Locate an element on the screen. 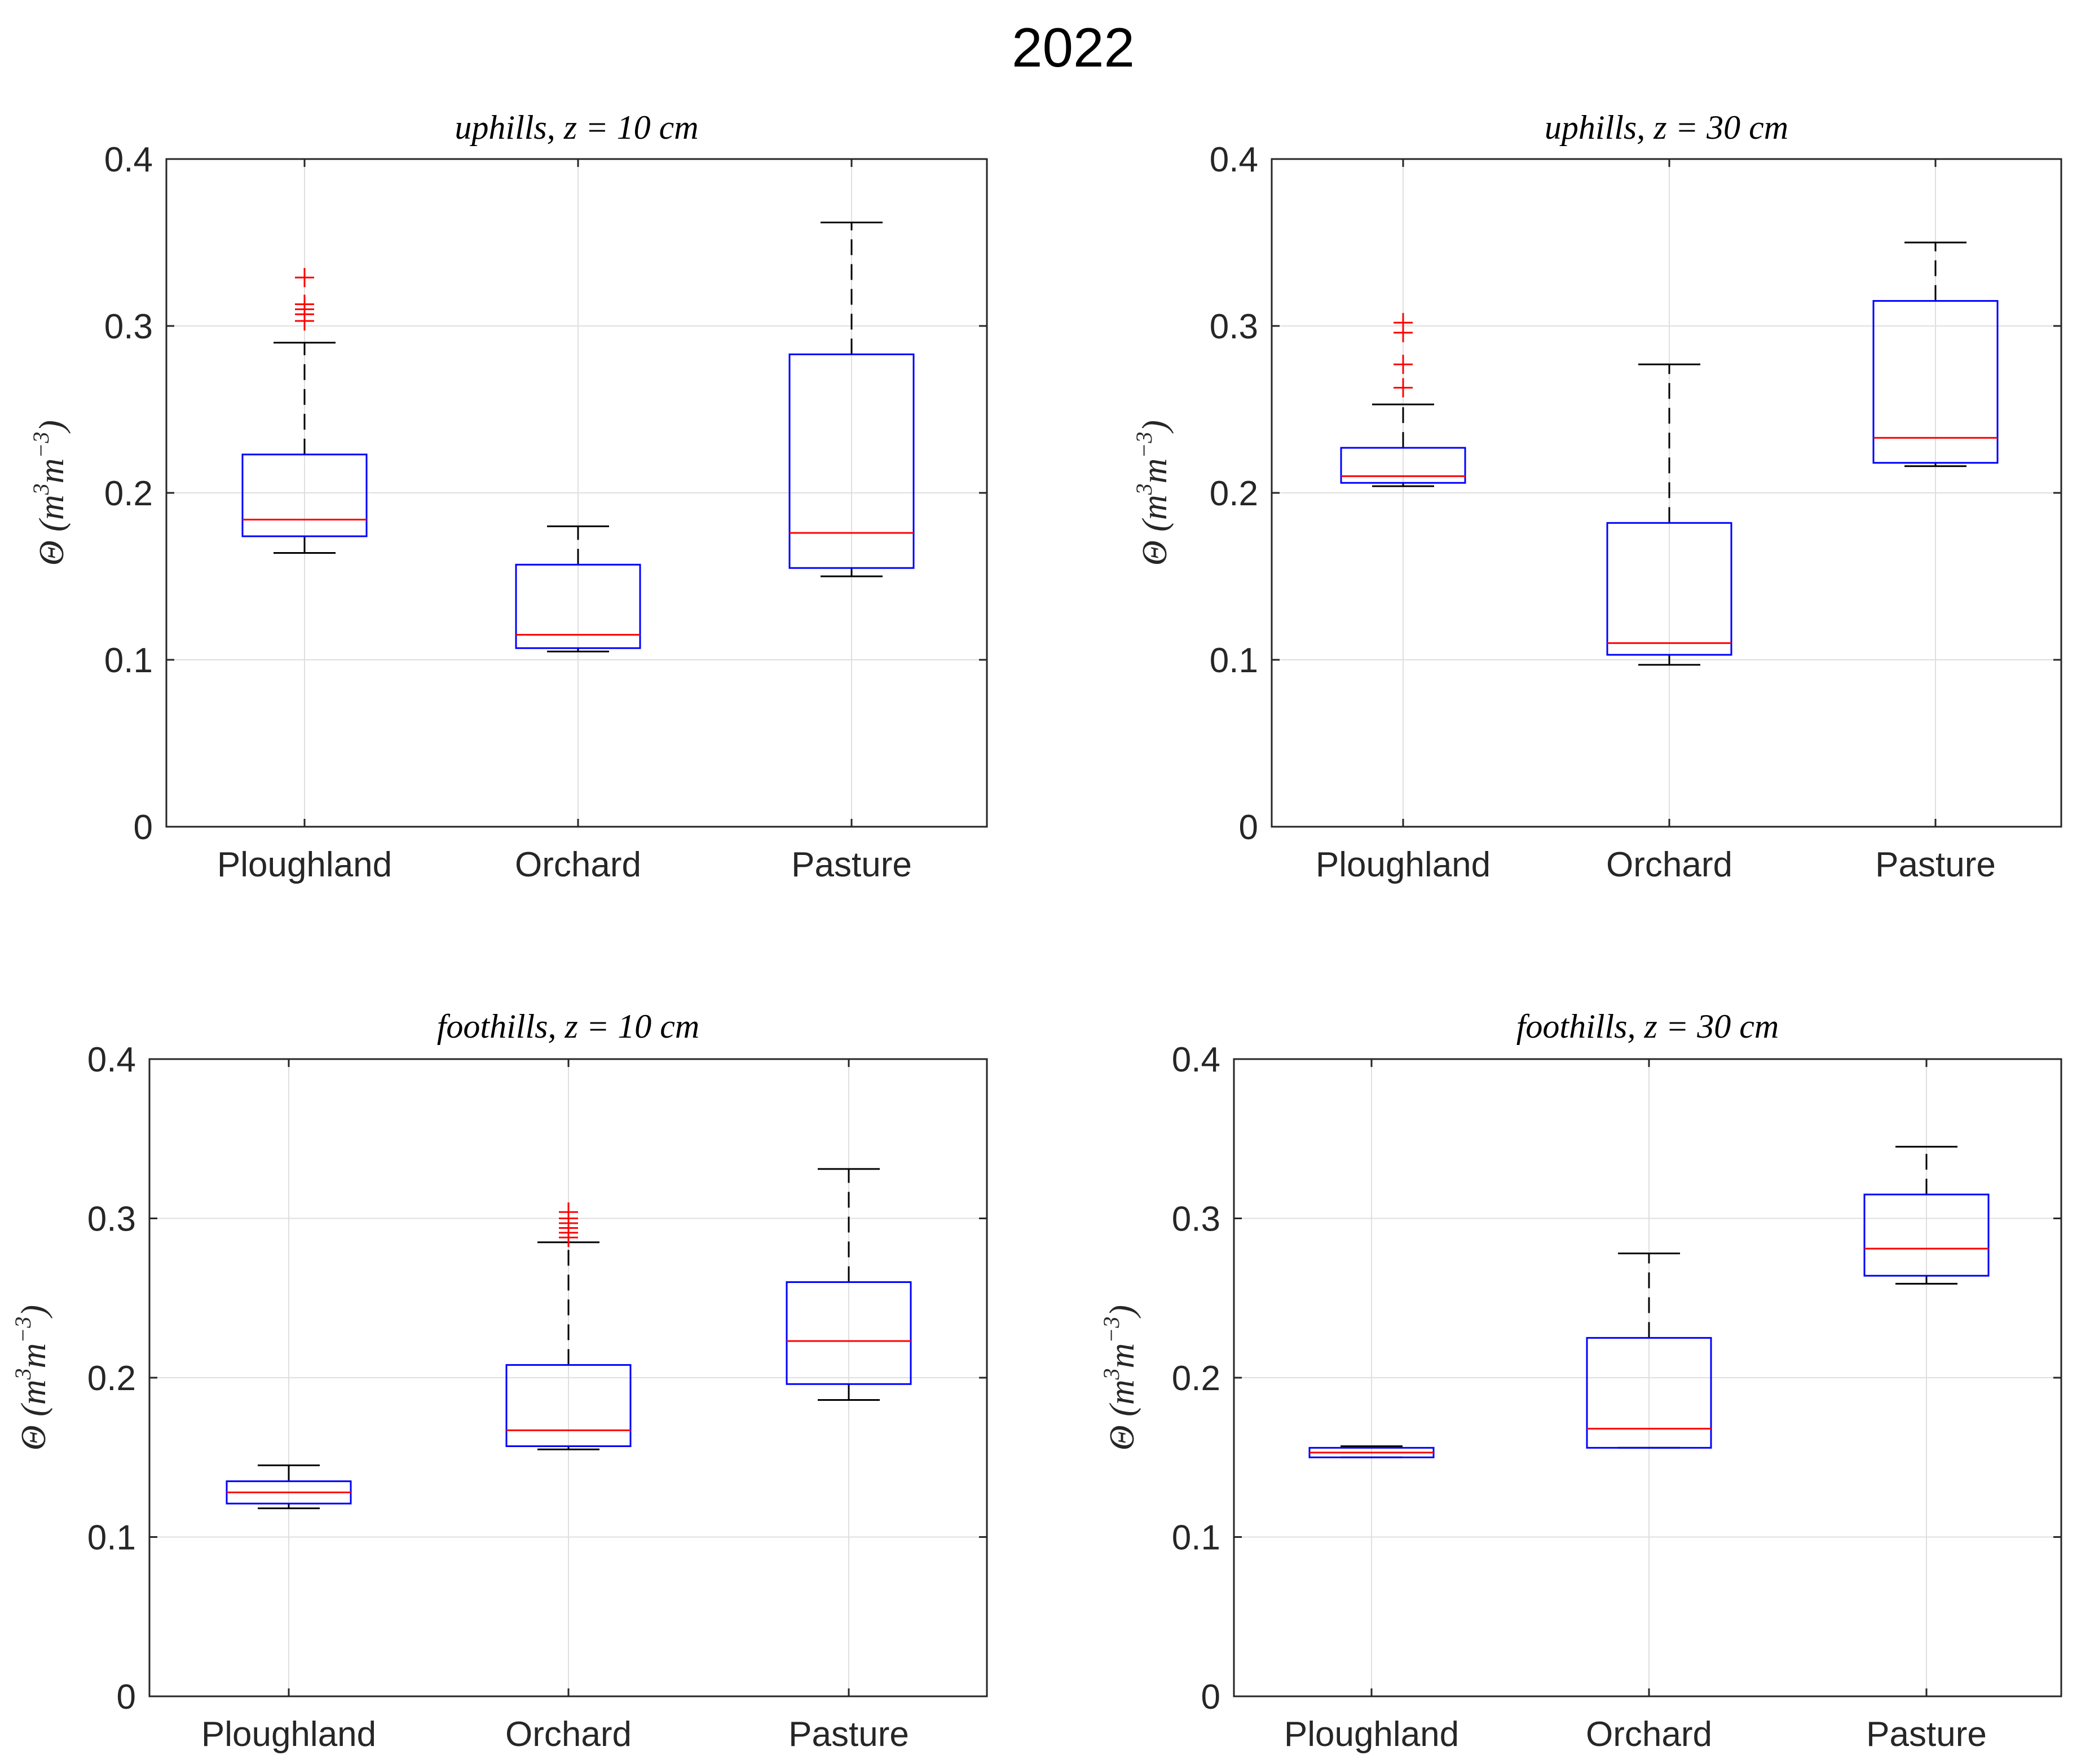 This screenshot has height=1764, width=2090. subplot-title: uphills, z = 30 cm is located at coordinates (1667, 127).